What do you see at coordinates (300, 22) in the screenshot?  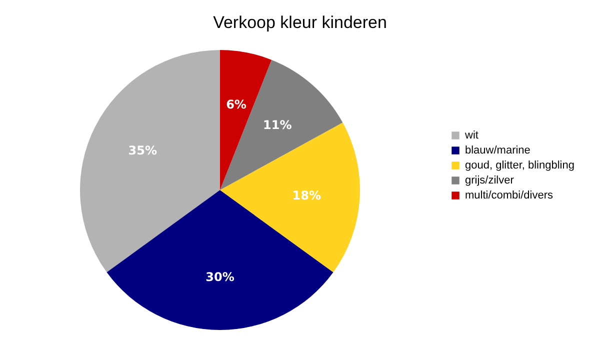 I see `chart-title: Verkoop kleur kinderen` at bounding box center [300, 22].